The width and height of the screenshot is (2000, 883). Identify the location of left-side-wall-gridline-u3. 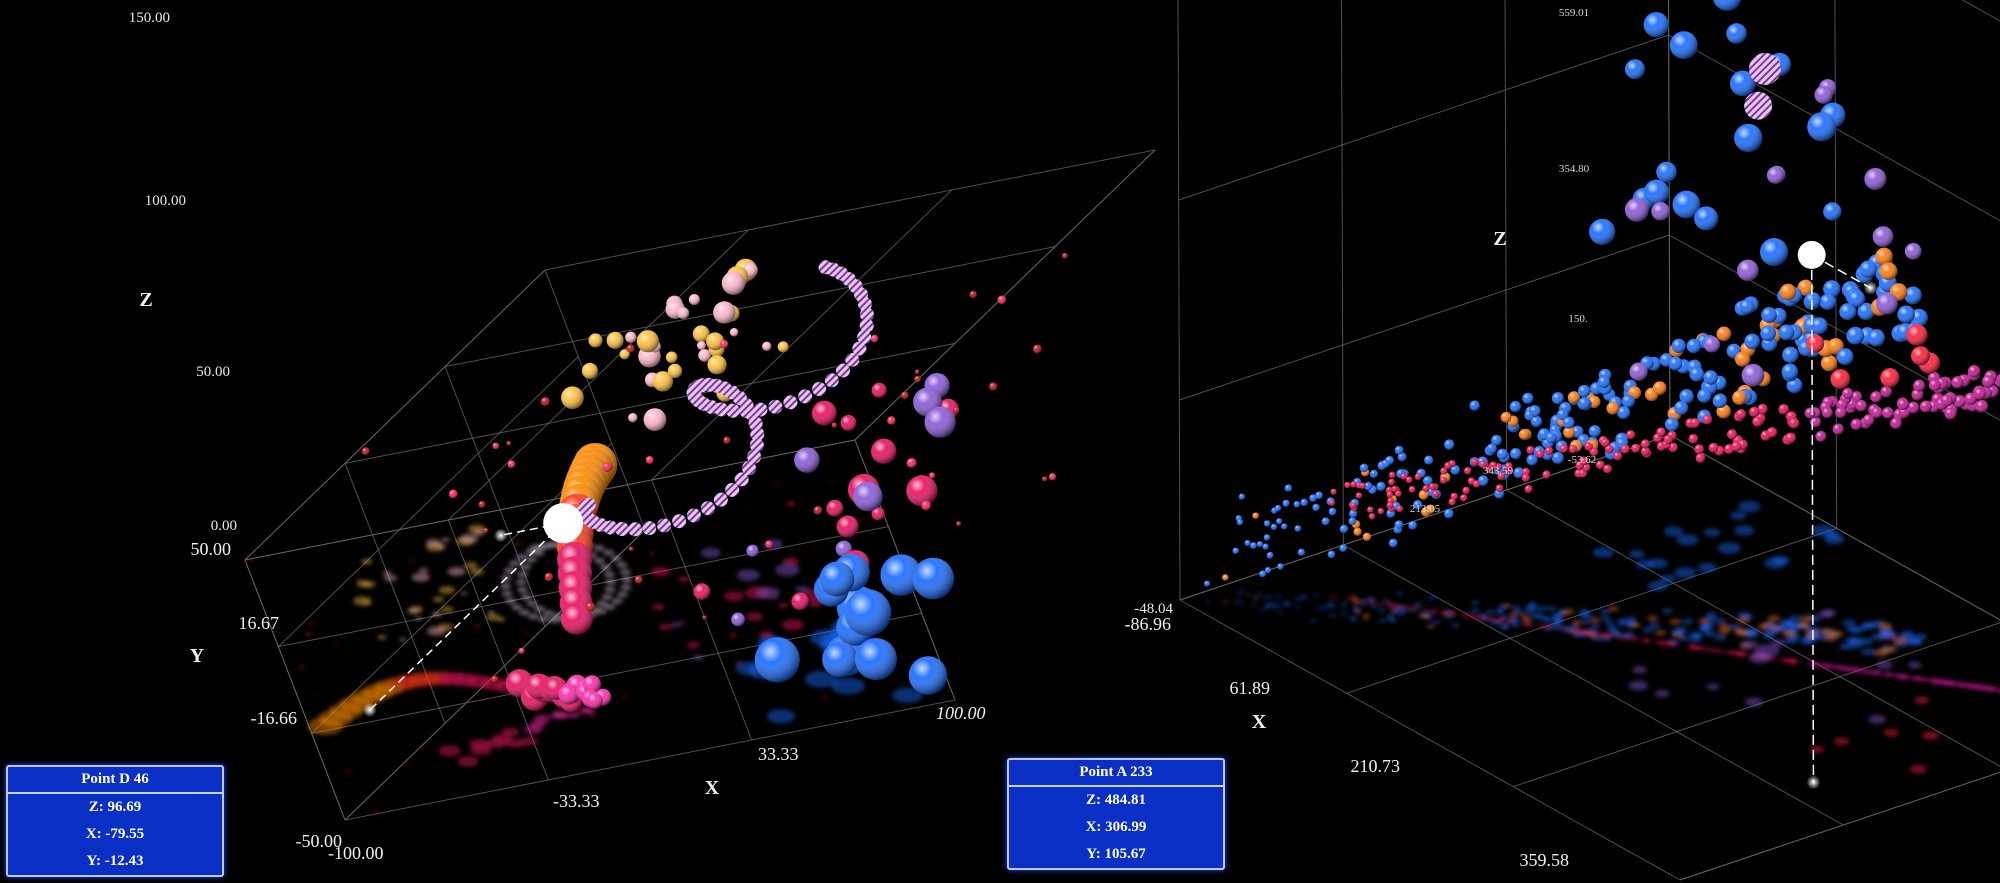
(395, 415).